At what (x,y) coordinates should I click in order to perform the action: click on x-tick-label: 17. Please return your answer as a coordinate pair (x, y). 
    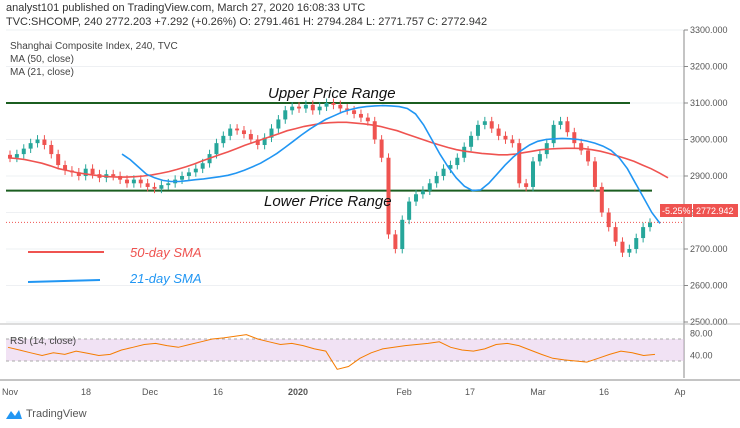
    Looking at the image, I should click on (470, 392).